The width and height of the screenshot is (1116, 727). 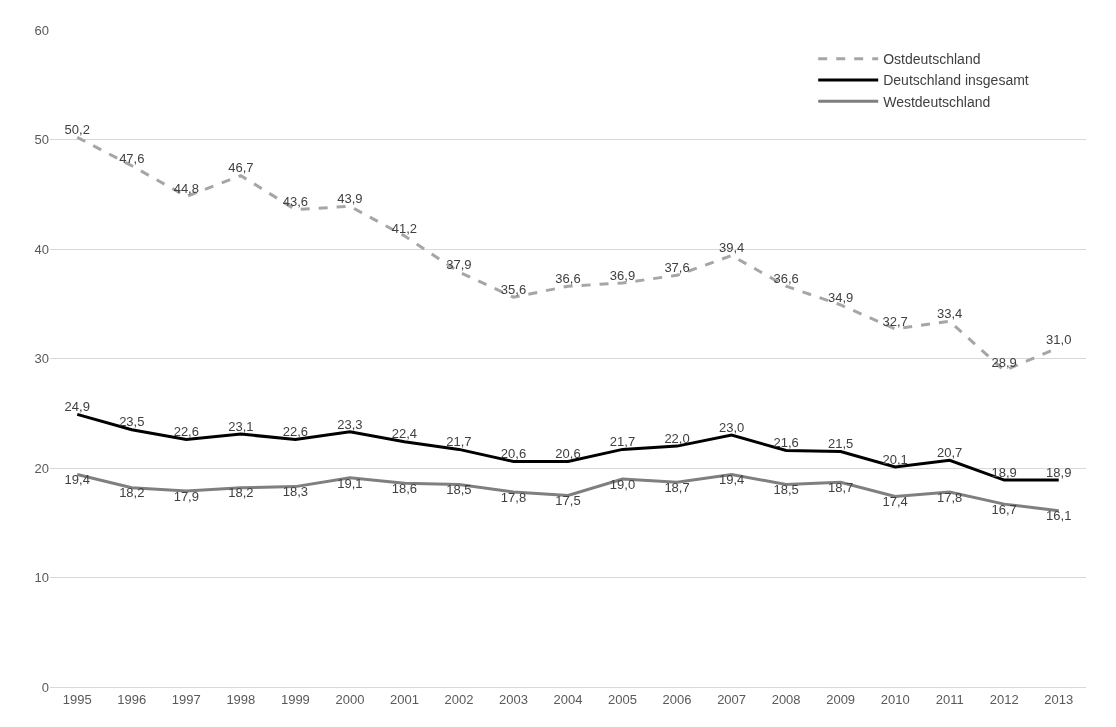 What do you see at coordinates (568, 501) in the screenshot?
I see `data-label: 17,5` at bounding box center [568, 501].